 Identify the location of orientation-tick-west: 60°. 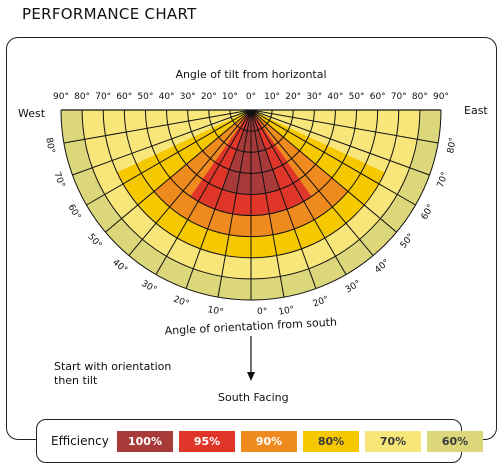
(74, 212).